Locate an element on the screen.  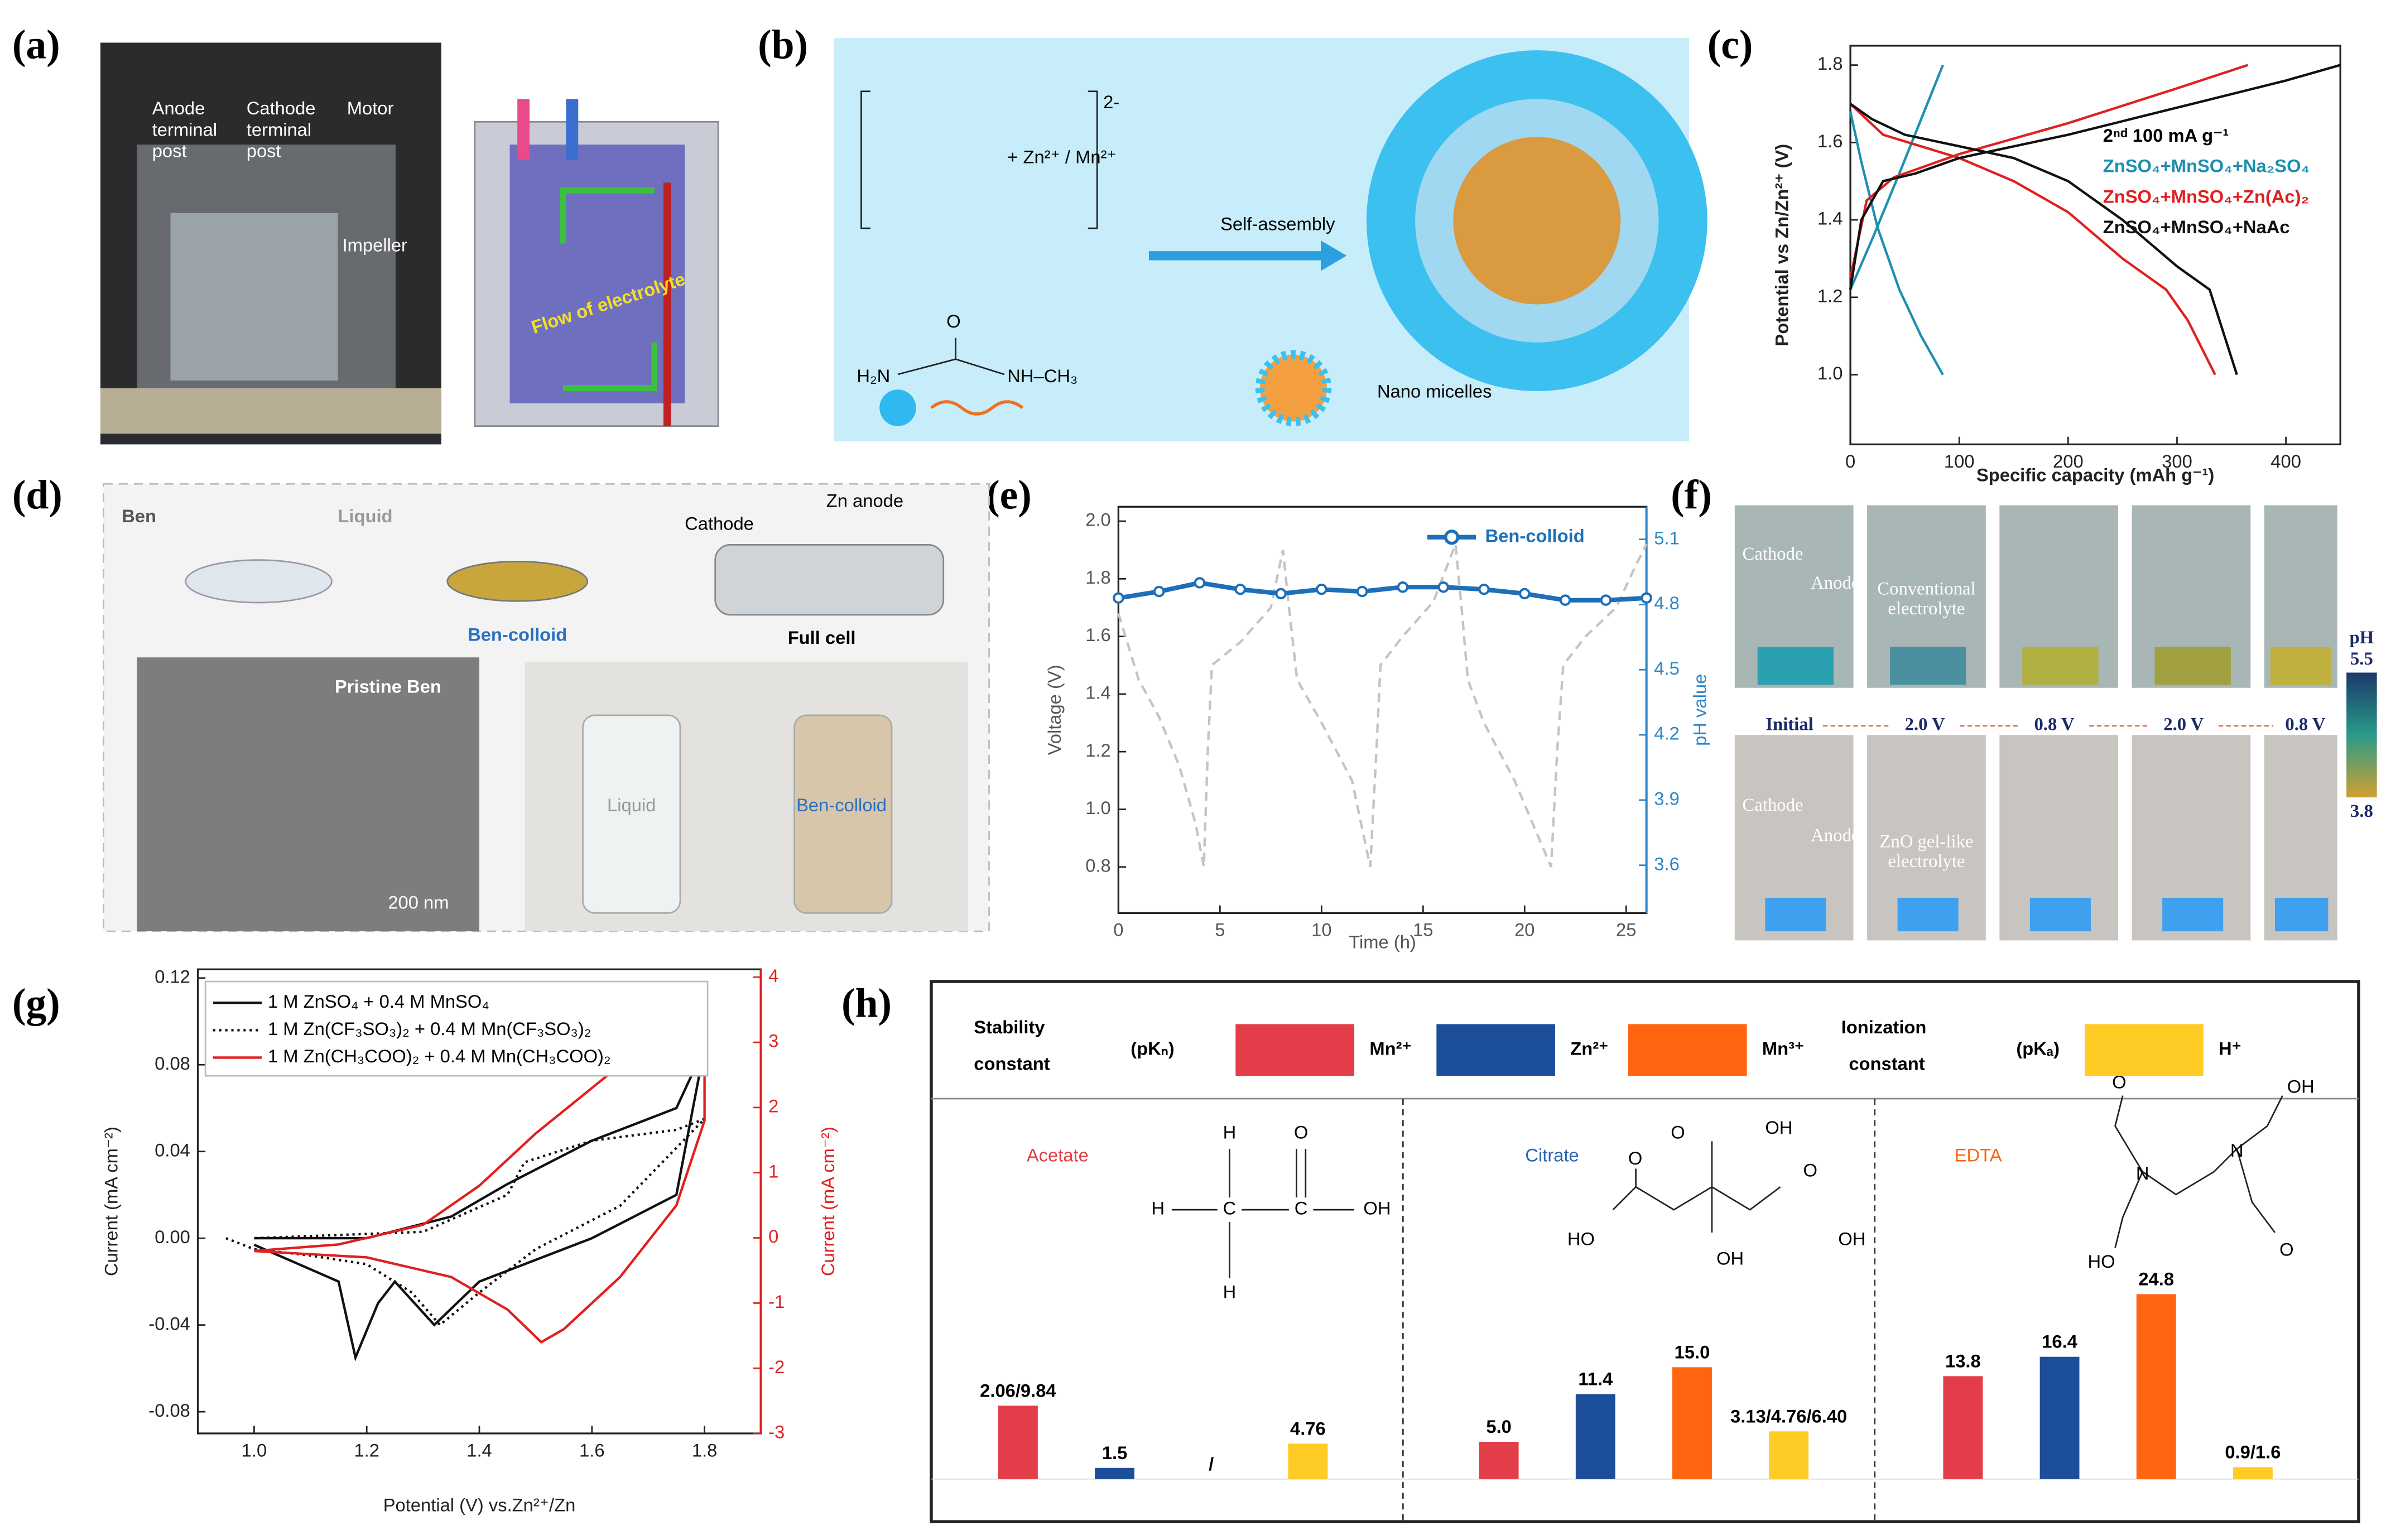
category-label: EDTA is located at coordinates (1979, 1155).